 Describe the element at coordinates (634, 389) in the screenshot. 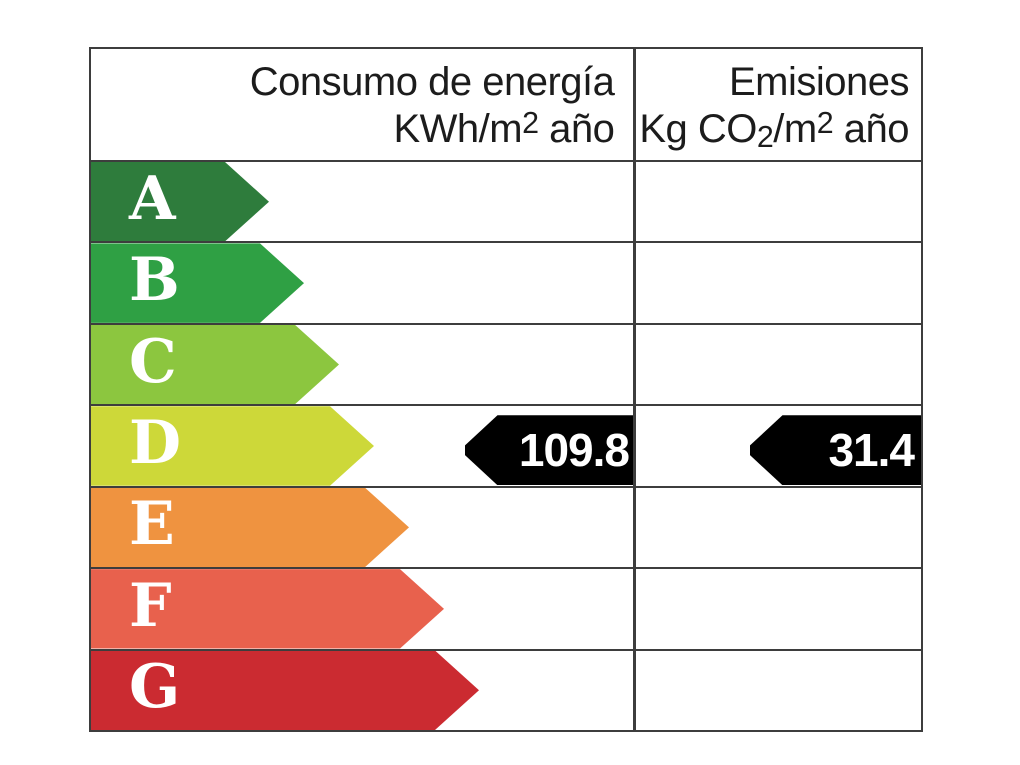

I see `column-divider` at that location.